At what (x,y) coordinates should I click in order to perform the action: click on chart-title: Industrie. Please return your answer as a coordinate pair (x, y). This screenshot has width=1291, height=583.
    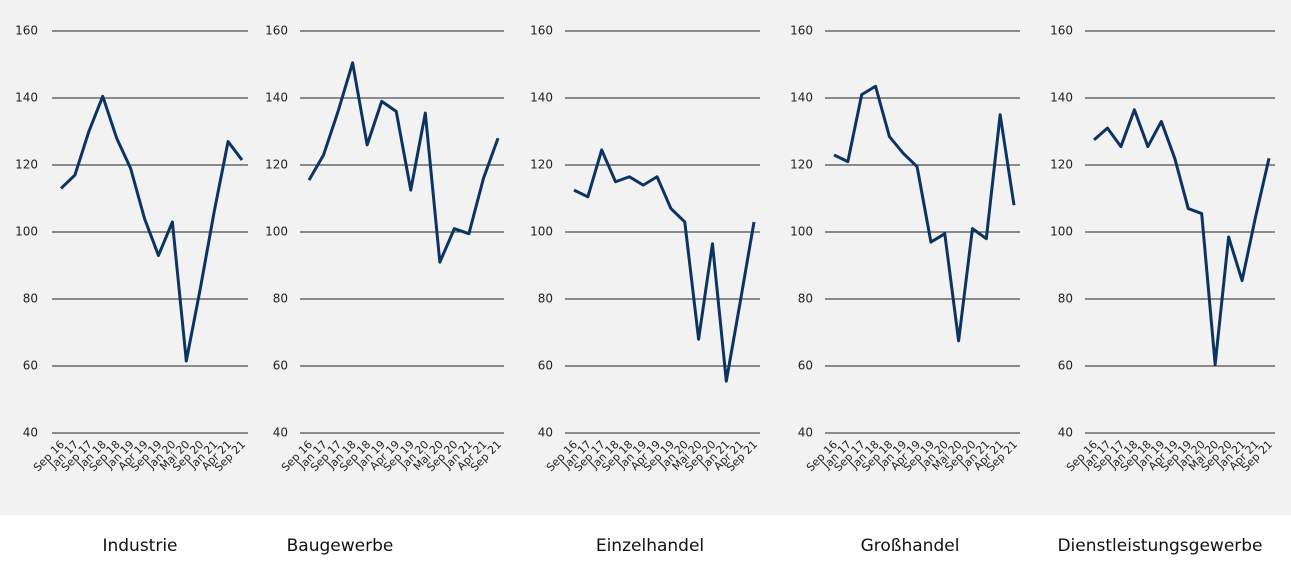
    Looking at the image, I should click on (139, 546).